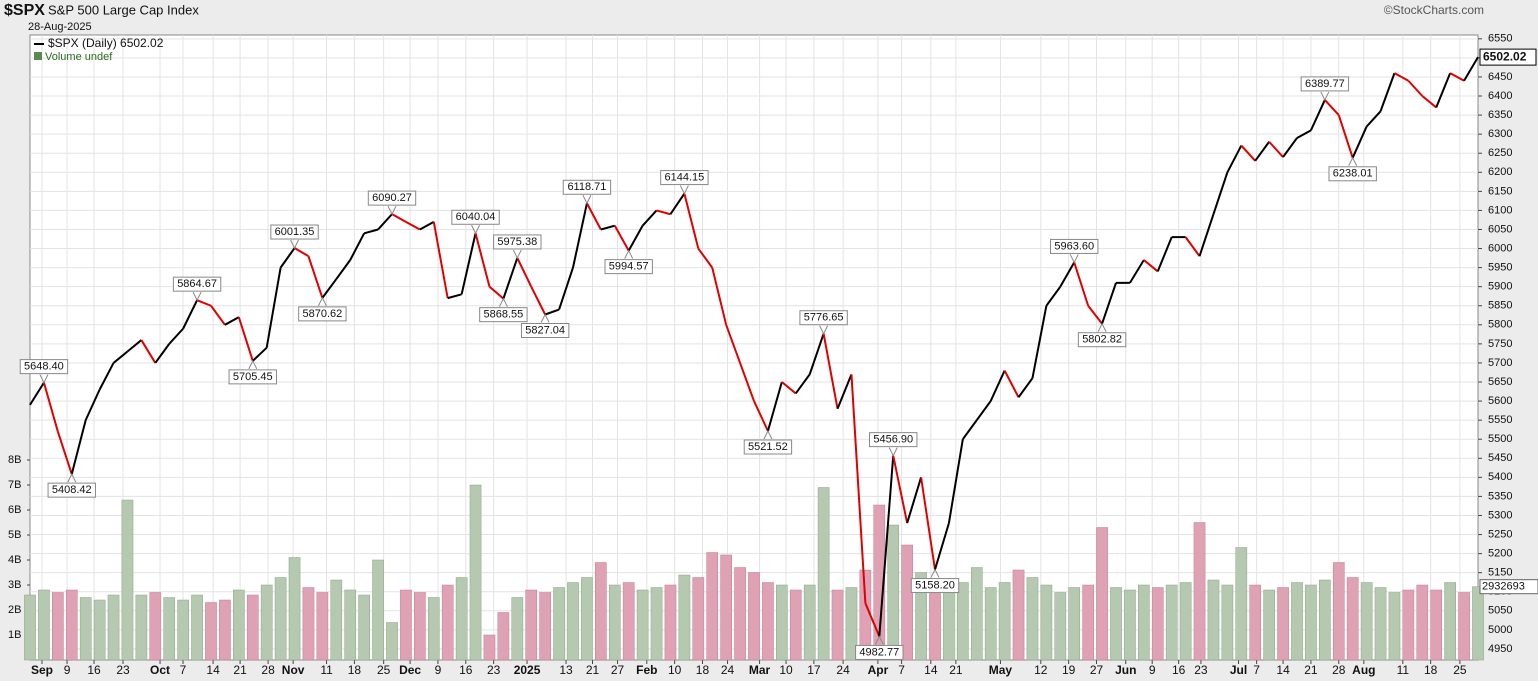 The image size is (1538, 681). Describe the element at coordinates (814, 670) in the screenshot. I see `x-tick-label: 17` at that location.